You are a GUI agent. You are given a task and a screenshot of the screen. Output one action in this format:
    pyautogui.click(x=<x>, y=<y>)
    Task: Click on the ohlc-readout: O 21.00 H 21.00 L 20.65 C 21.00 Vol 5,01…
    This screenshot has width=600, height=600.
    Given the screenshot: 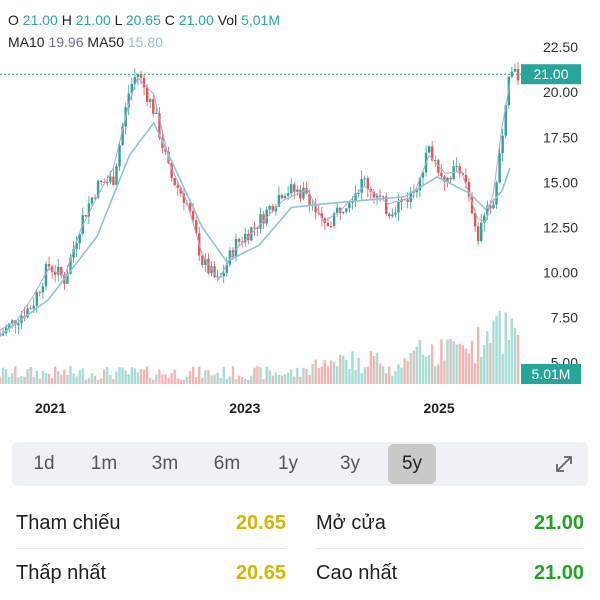 What is the action you would take?
    pyautogui.click(x=144, y=20)
    